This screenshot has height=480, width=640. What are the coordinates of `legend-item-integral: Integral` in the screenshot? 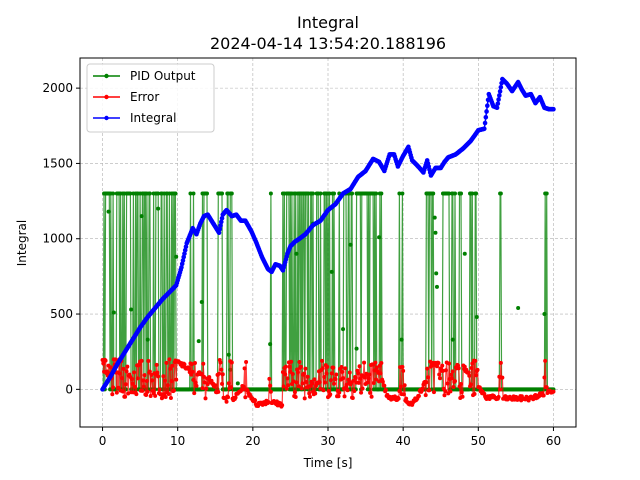 It's located at (134, 118).